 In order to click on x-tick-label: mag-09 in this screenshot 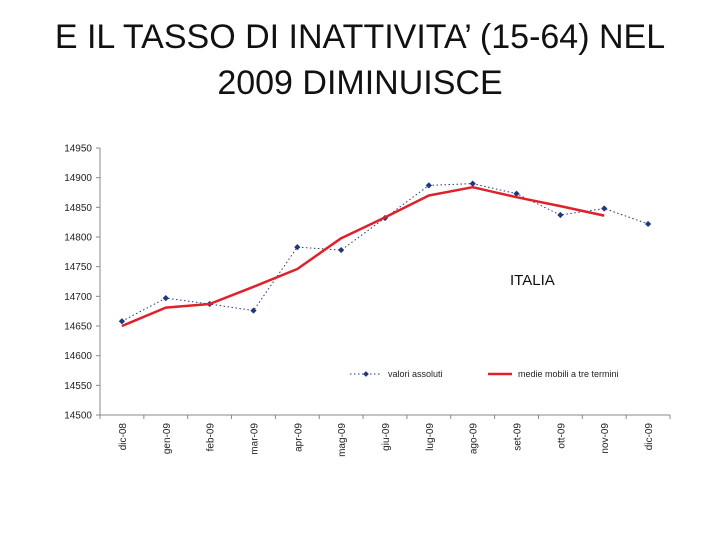, I will do `click(342, 440)`.